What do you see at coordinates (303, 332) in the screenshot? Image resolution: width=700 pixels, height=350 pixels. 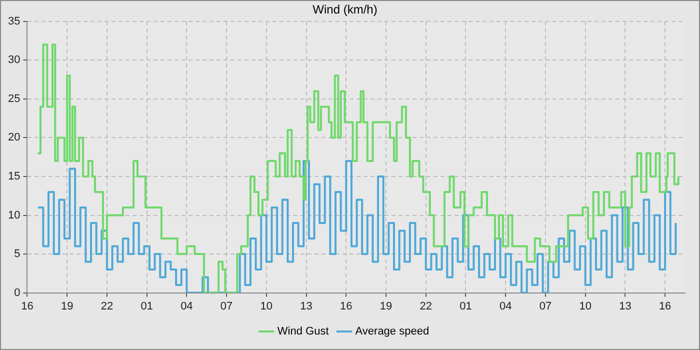 I see `legend-label: Wind Gust` at bounding box center [303, 332].